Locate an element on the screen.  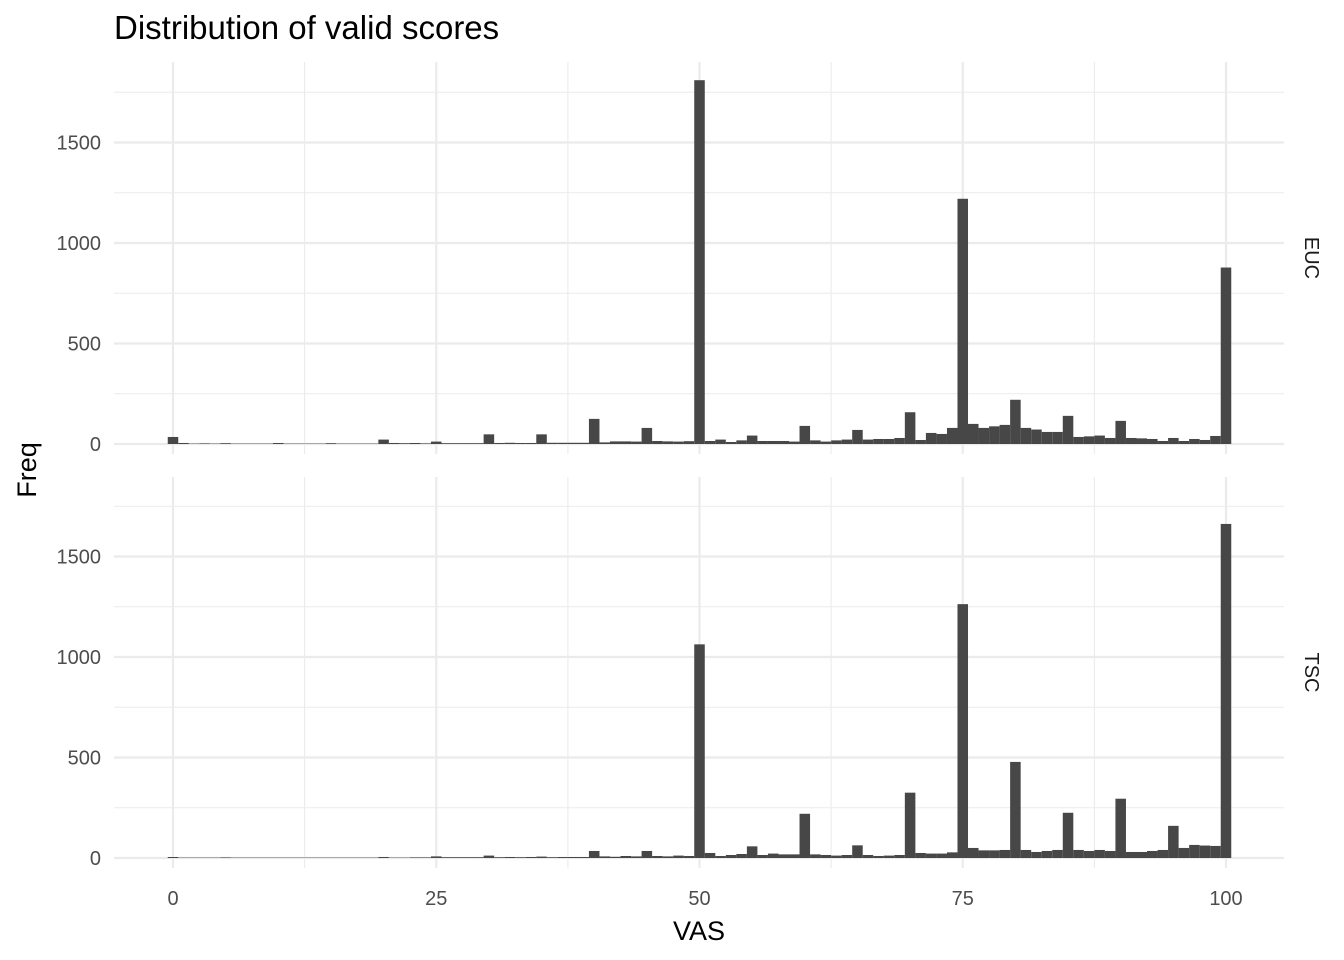
y-tick-label: 500 is located at coordinates (84, 759).